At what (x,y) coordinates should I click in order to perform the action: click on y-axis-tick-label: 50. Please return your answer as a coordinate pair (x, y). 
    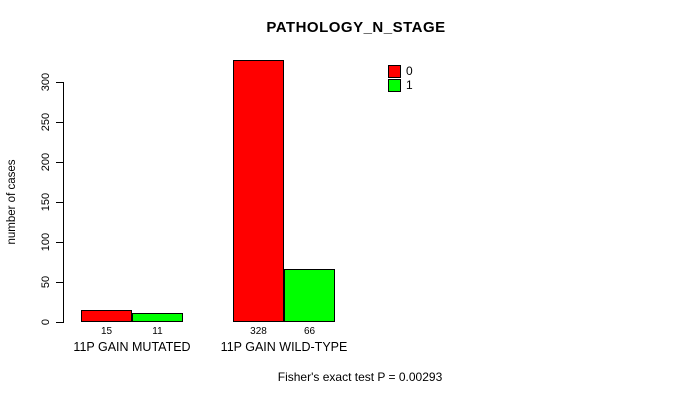
    Looking at the image, I should click on (46, 282).